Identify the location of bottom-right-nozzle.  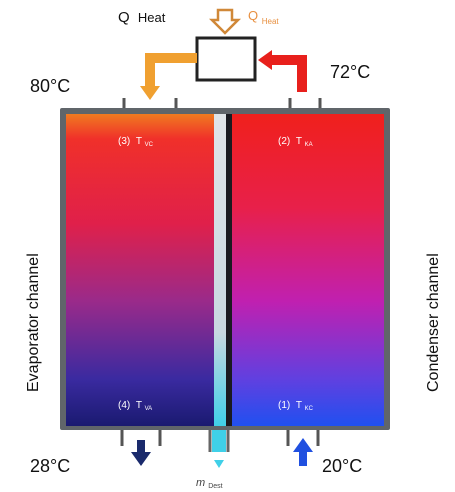
(303, 438).